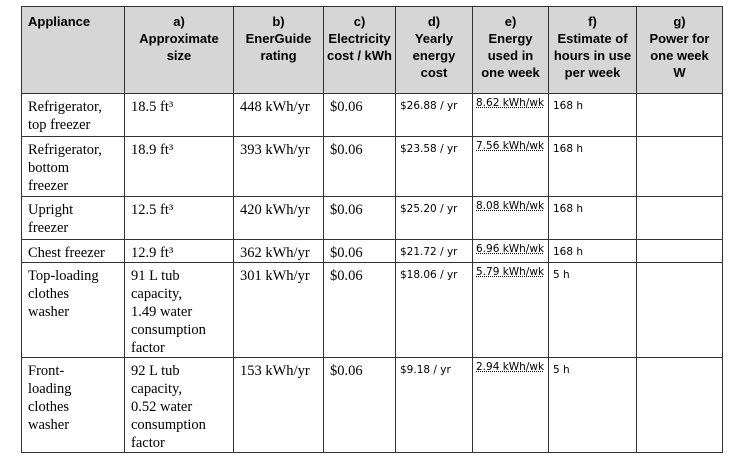  Describe the element at coordinates (510, 146) in the screenshot. I see `energy-week-cell-text: 7.56 kWh/wk` at that location.